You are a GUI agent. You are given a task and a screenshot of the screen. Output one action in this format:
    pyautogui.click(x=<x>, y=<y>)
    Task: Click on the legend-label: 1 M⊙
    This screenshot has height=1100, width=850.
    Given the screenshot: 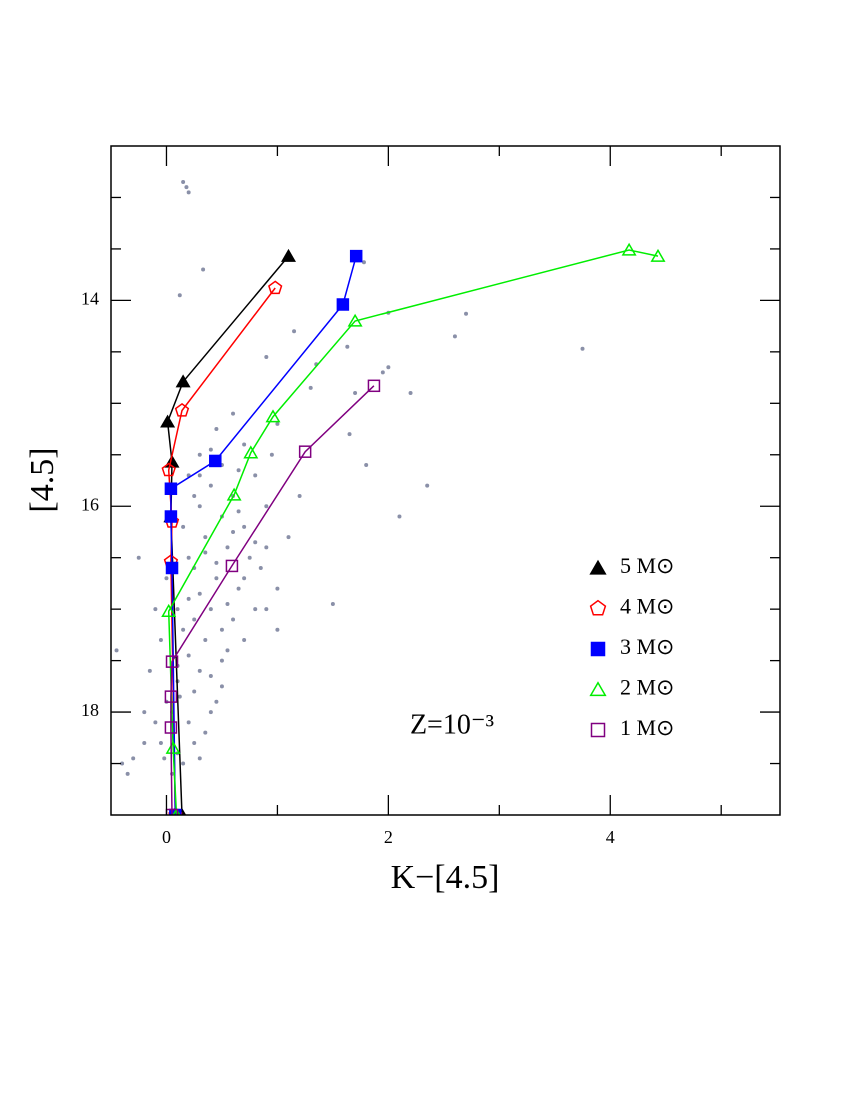 What is the action you would take?
    pyautogui.click(x=647, y=727)
    